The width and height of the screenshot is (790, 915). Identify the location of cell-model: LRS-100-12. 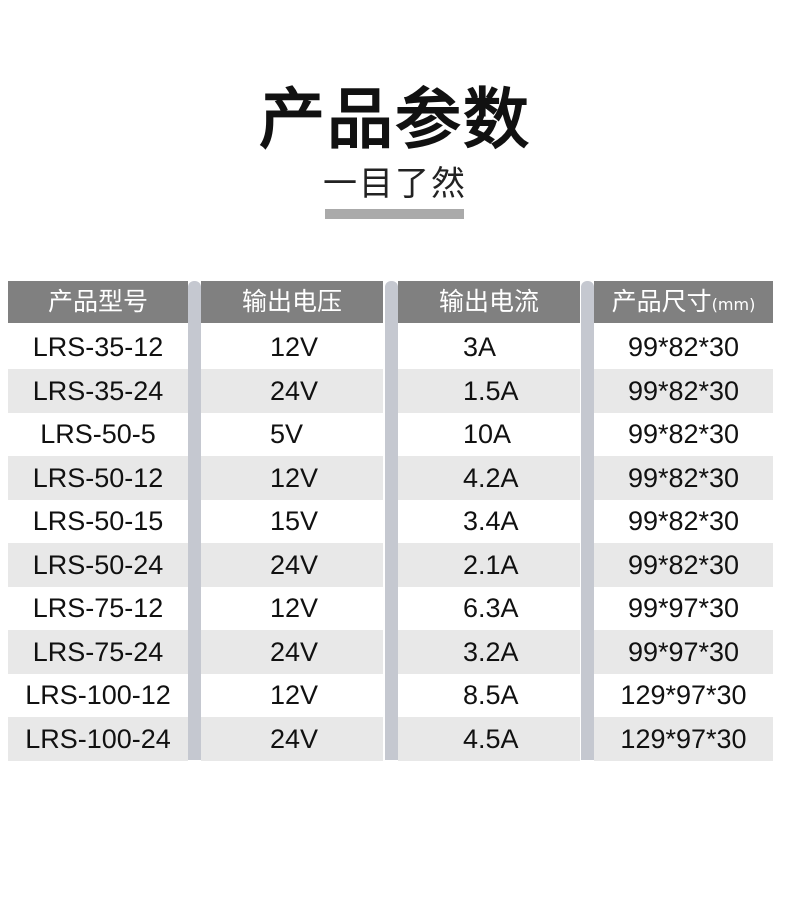
(98, 695).